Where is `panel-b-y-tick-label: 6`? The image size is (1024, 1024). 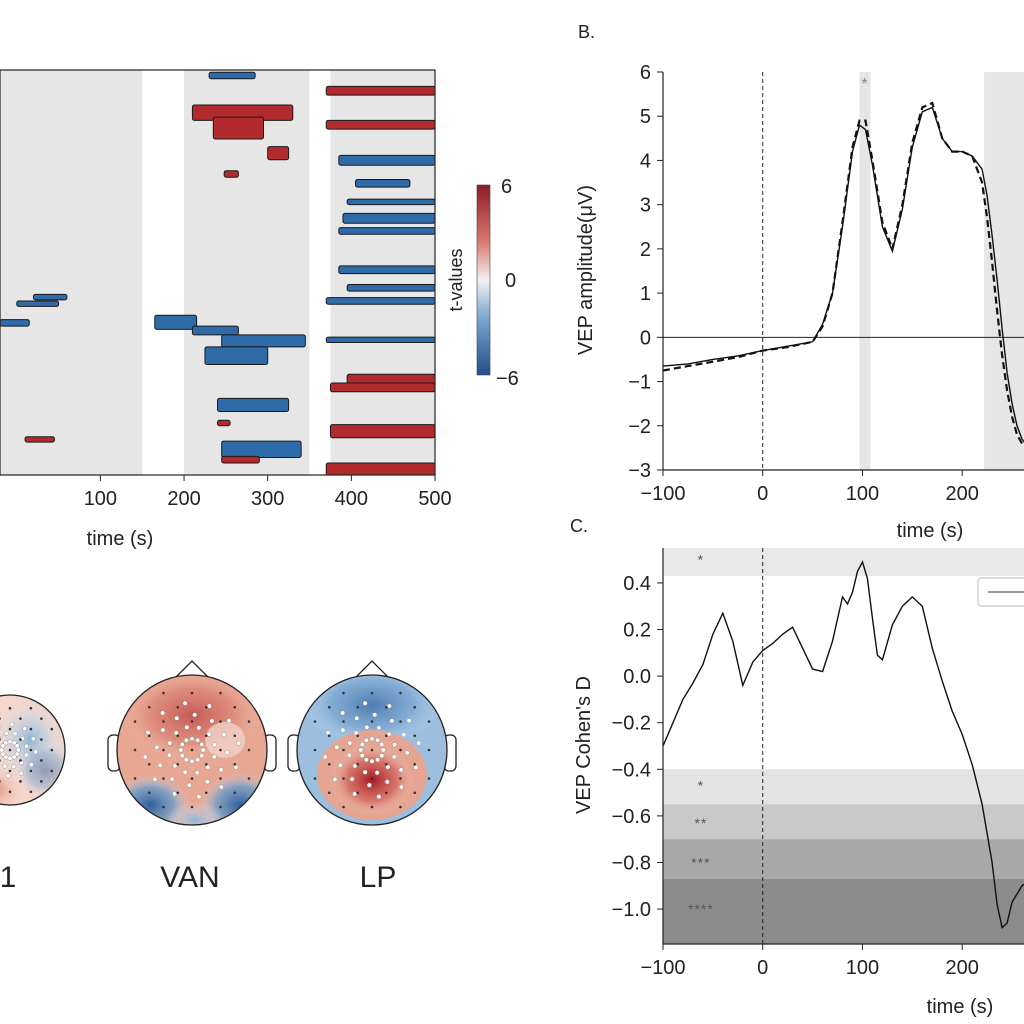
panel-b-y-tick-label: 6 is located at coordinates (645, 73).